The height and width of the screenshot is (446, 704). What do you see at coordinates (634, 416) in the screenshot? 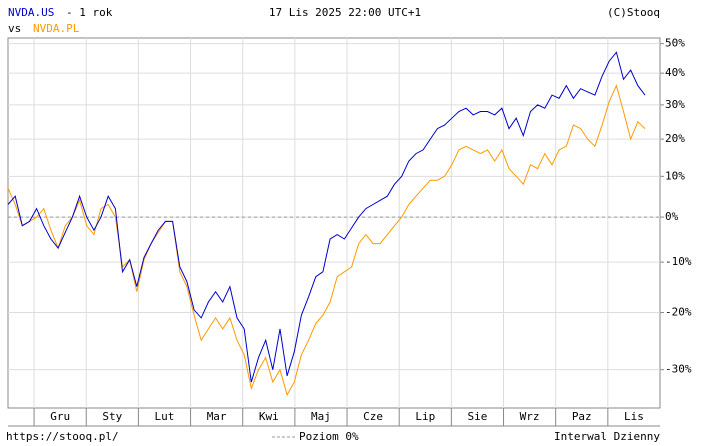
I see `x-tick-label: Lis` at bounding box center [634, 416].